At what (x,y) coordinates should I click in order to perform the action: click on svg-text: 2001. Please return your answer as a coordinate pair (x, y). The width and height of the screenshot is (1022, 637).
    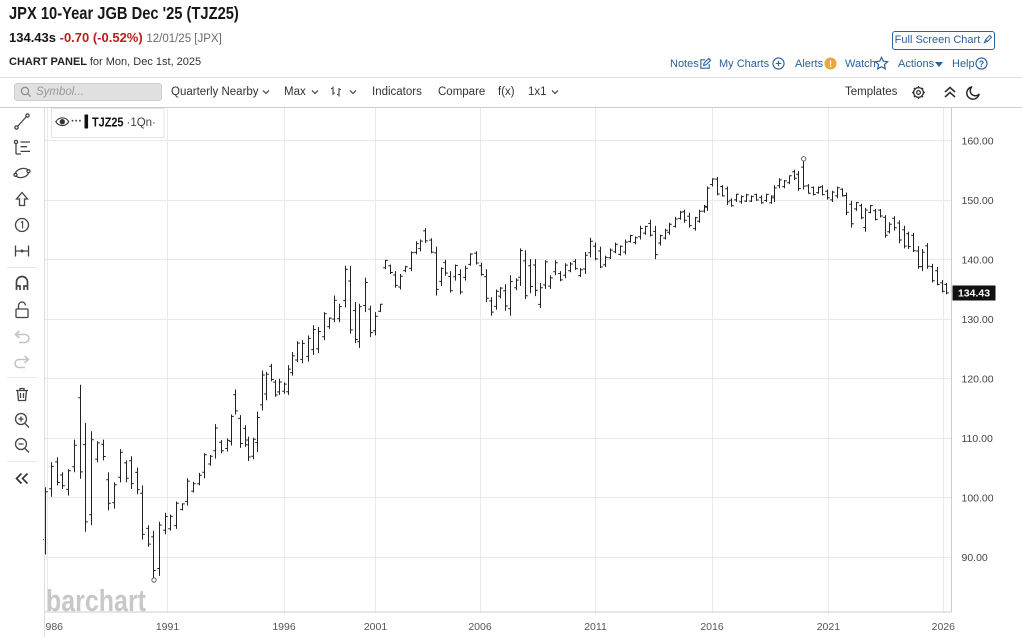
    Looking at the image, I should click on (376, 627).